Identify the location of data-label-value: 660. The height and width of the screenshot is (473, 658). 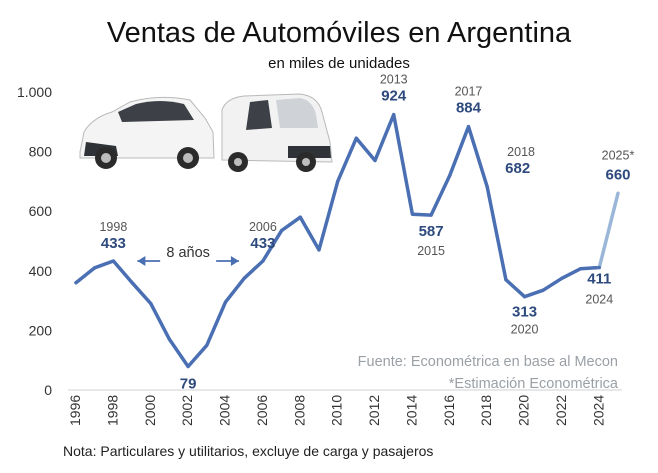
(617, 174).